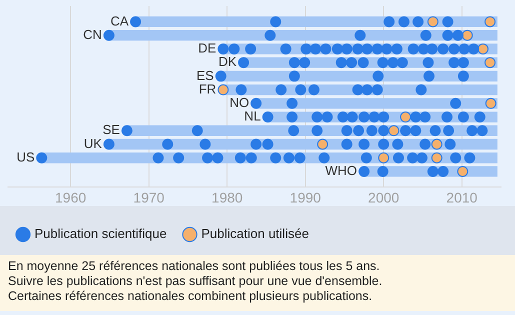  Describe the element at coordinates (240, 102) in the screenshot. I see `y-tick-label: NO` at that location.